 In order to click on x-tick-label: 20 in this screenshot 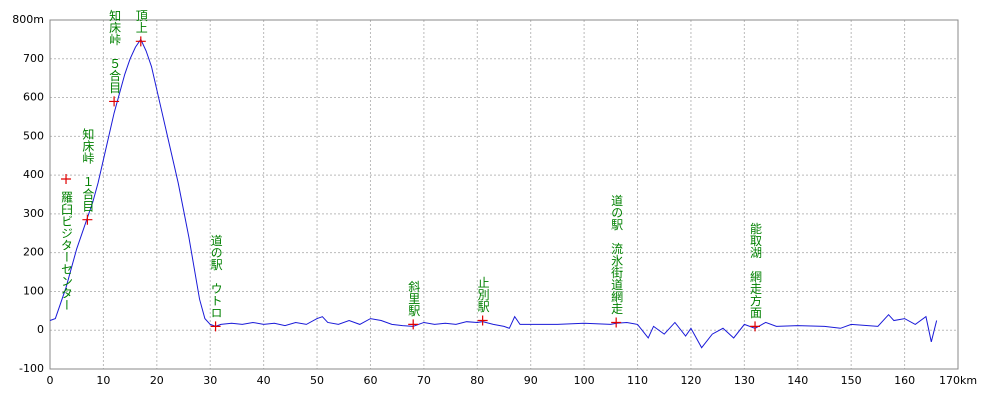, I will do `click(157, 380)`.